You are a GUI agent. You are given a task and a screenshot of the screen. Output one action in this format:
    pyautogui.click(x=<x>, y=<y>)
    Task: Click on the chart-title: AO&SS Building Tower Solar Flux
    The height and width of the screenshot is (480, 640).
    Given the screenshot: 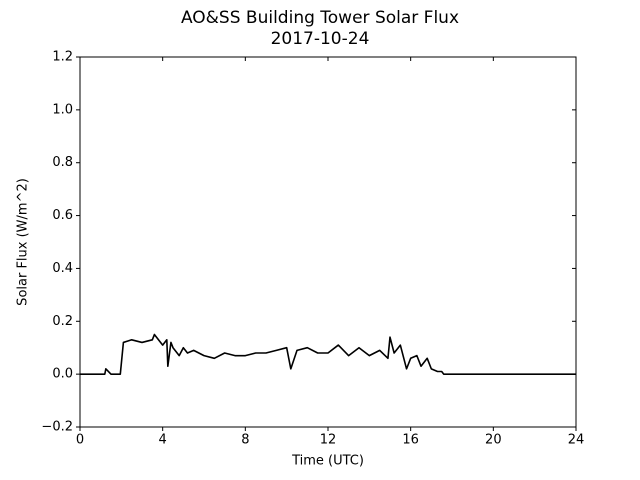 What is the action you would take?
    pyautogui.click(x=320, y=18)
    